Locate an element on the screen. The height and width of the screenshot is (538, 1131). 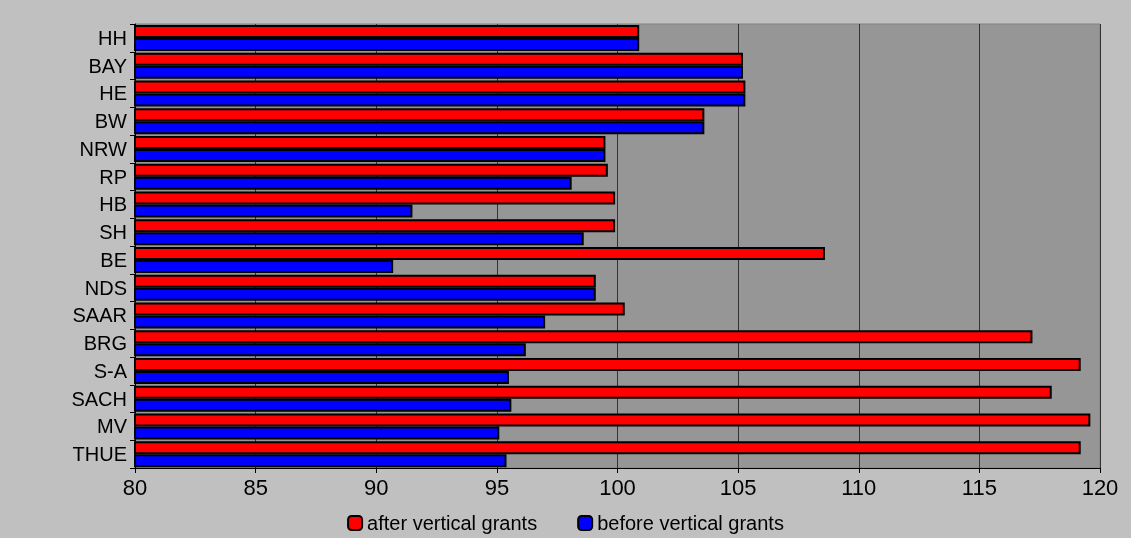
y-tick-label: THUE is located at coordinates (99, 454).